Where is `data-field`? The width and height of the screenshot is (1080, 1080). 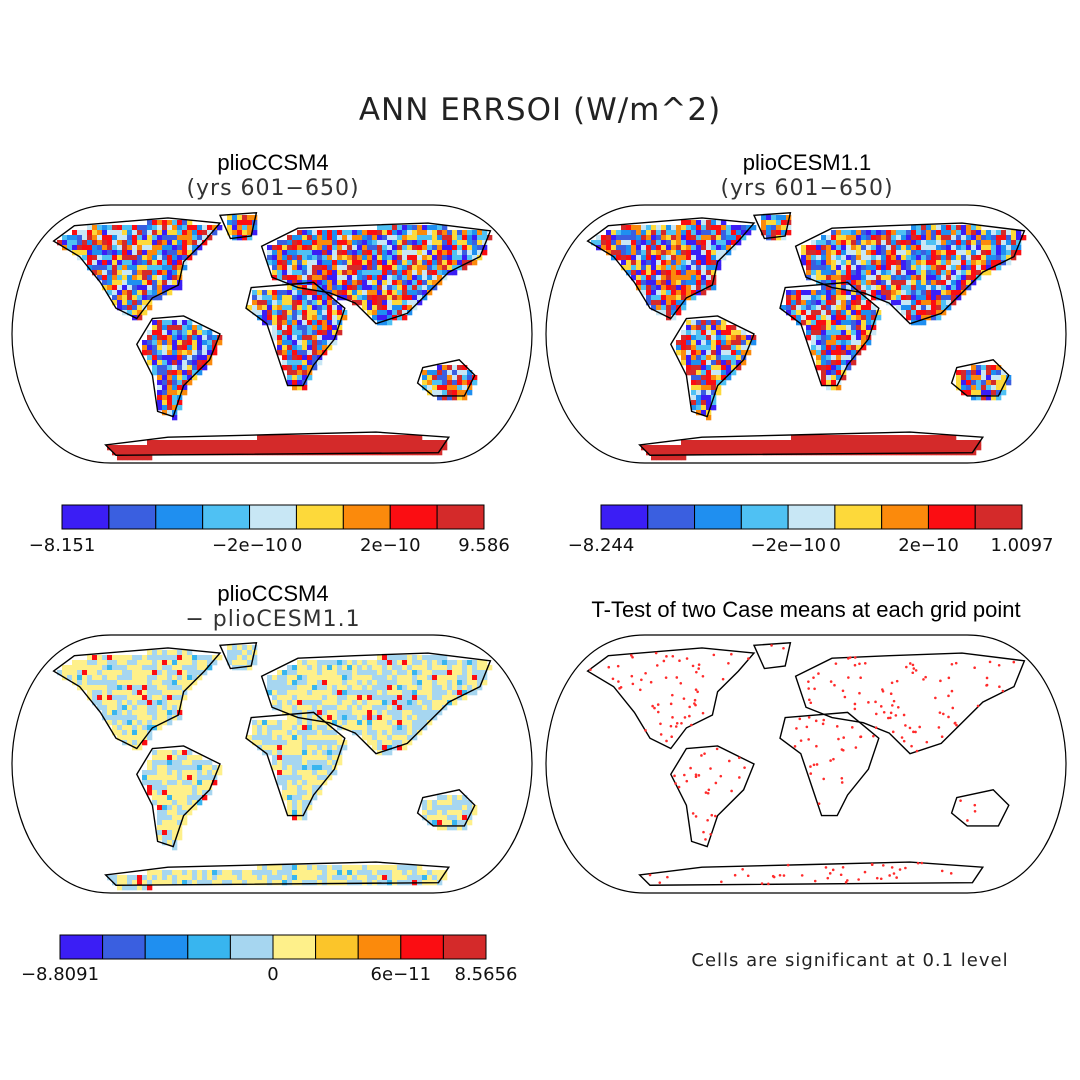
data-field is located at coordinates (272, 766).